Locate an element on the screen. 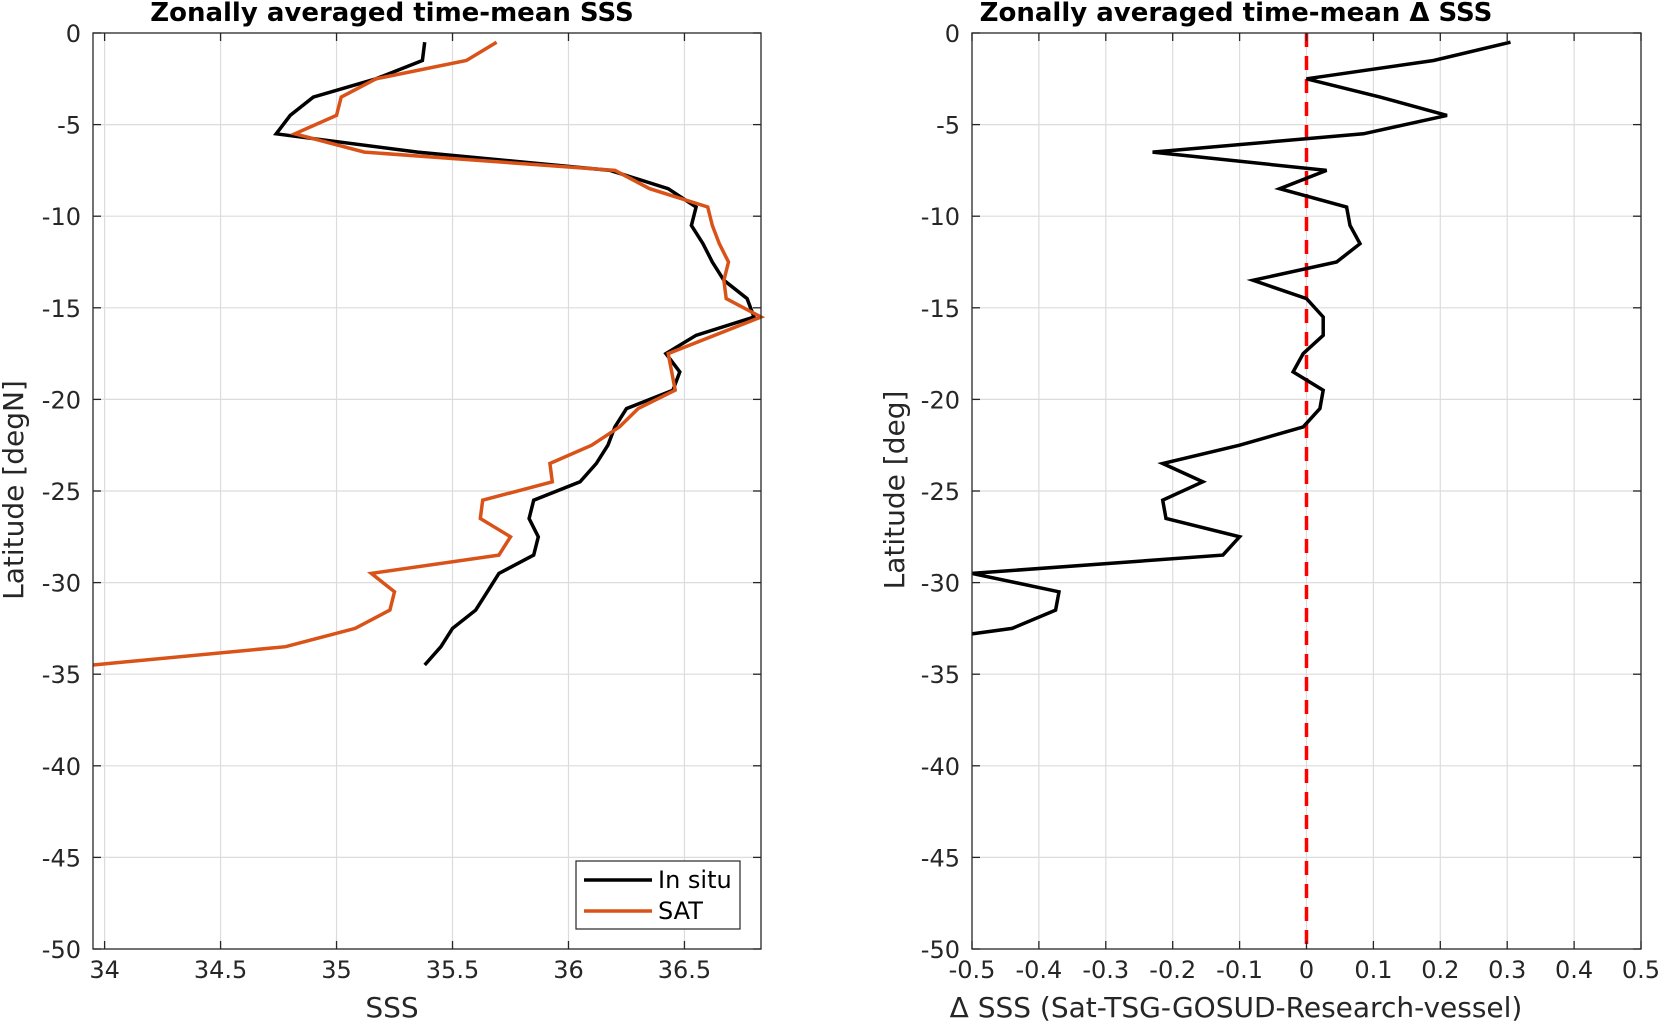 The height and width of the screenshot is (1025, 1661). right-y-tick-label: -45 is located at coordinates (940, 858).